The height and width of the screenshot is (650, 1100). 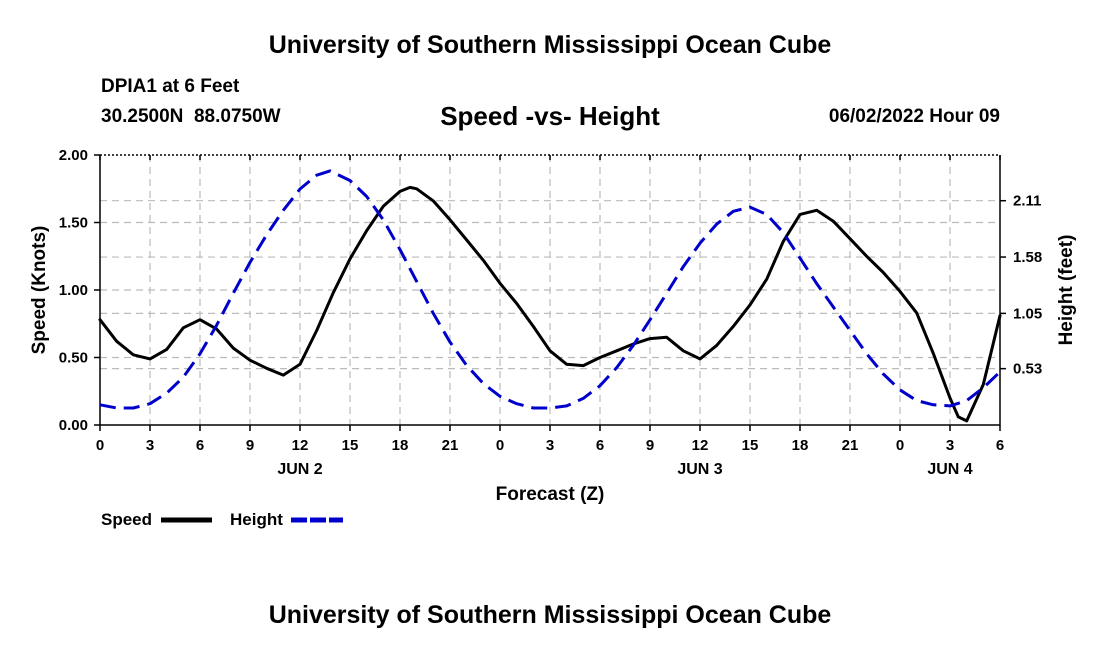 What do you see at coordinates (39, 290) in the screenshot?
I see `y-axis-label: Speed (Knots)` at bounding box center [39, 290].